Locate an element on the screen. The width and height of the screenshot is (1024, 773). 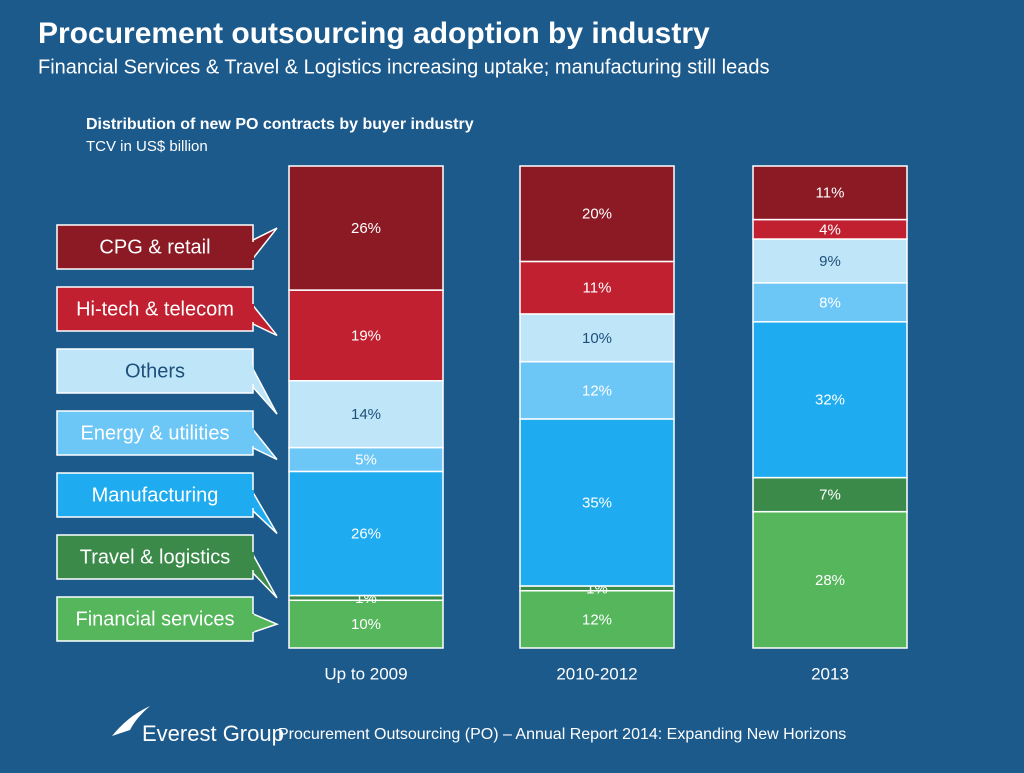
x-tick-label: Up to 2009 is located at coordinates (365, 673).